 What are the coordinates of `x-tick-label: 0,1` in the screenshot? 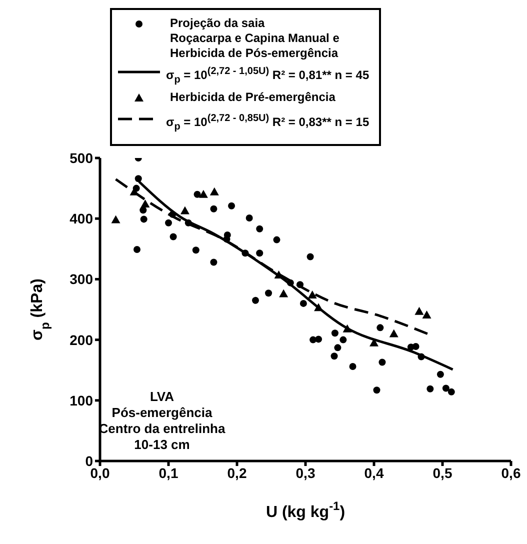 It's located at (168, 472).